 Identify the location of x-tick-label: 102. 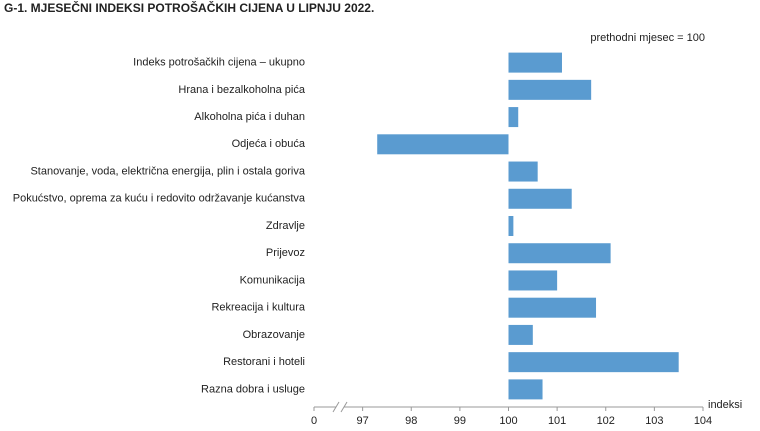
(606, 421).